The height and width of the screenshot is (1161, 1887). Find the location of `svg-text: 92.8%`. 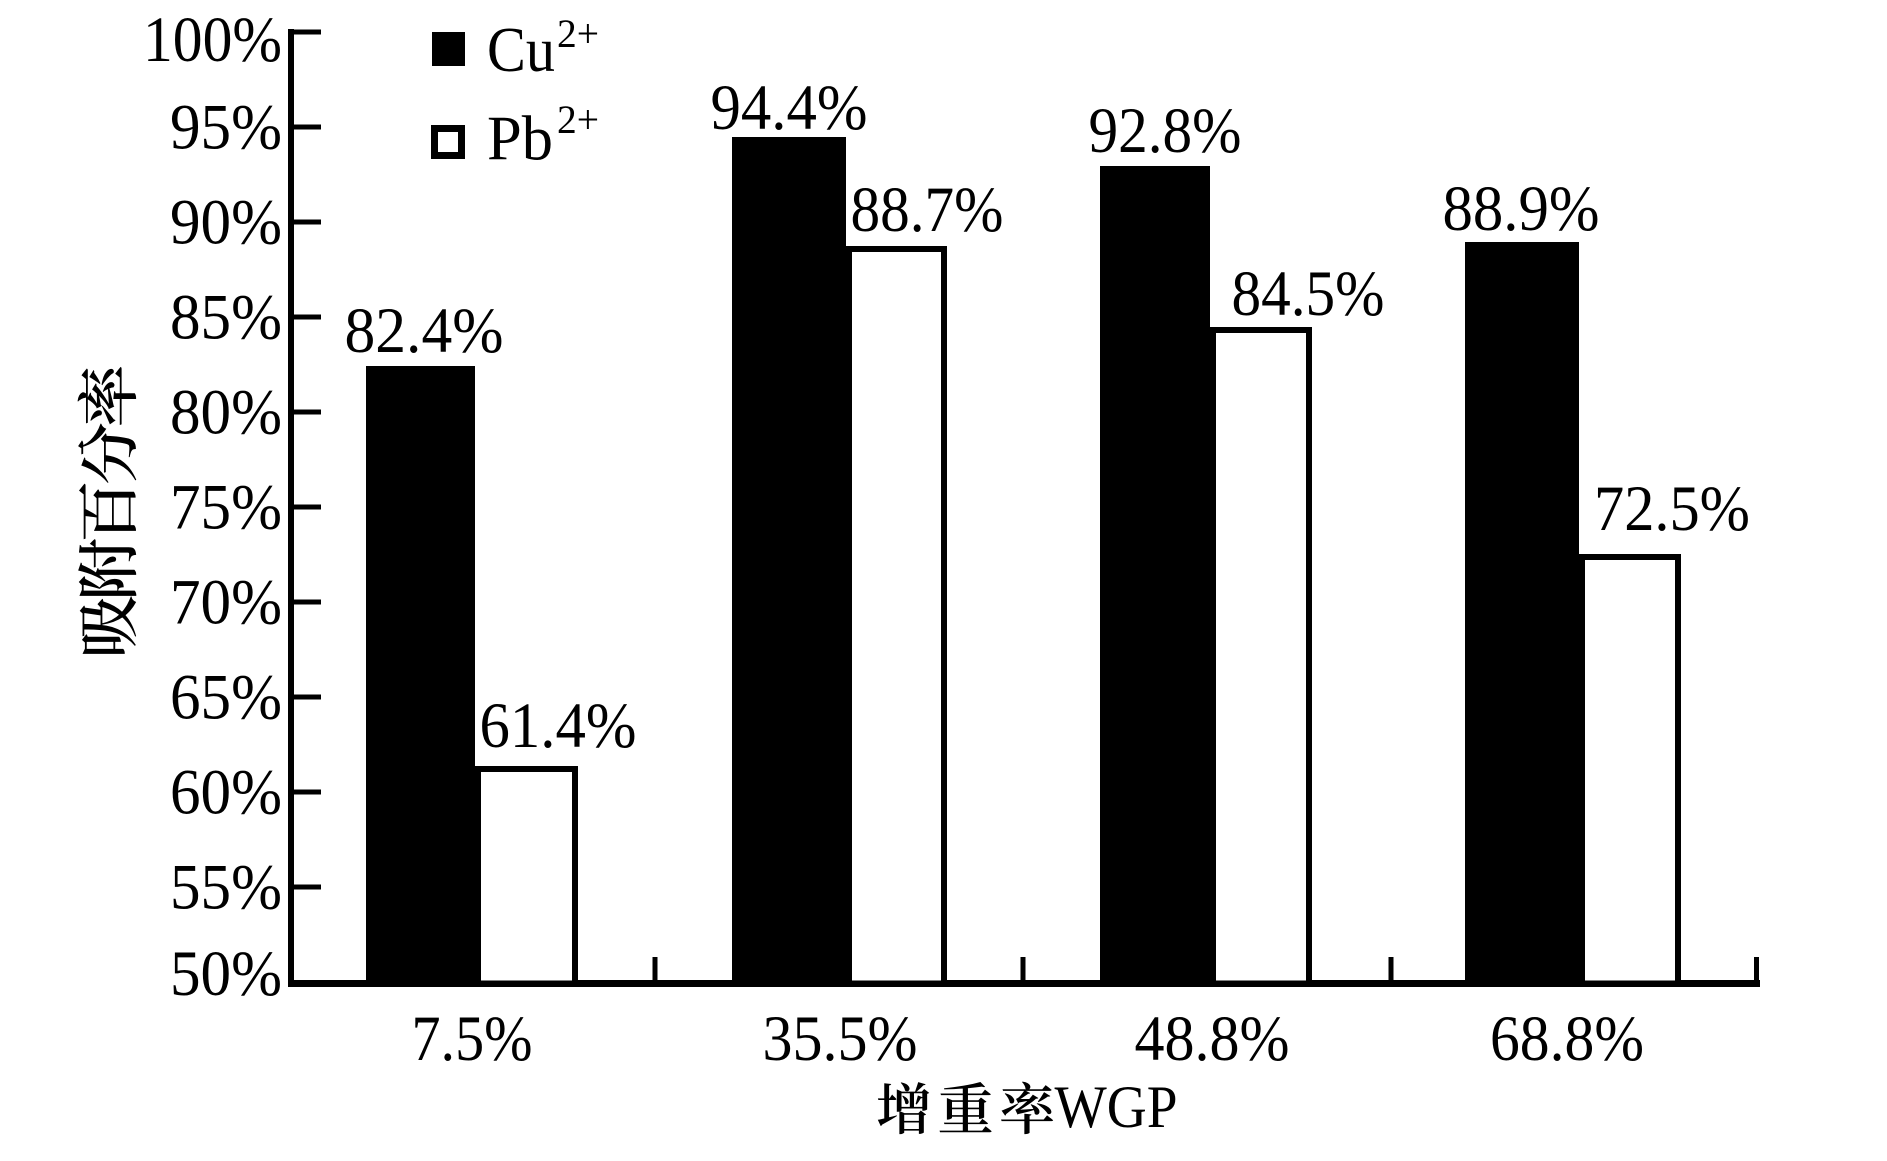

svg-text: 92.8% is located at coordinates (1165, 131).